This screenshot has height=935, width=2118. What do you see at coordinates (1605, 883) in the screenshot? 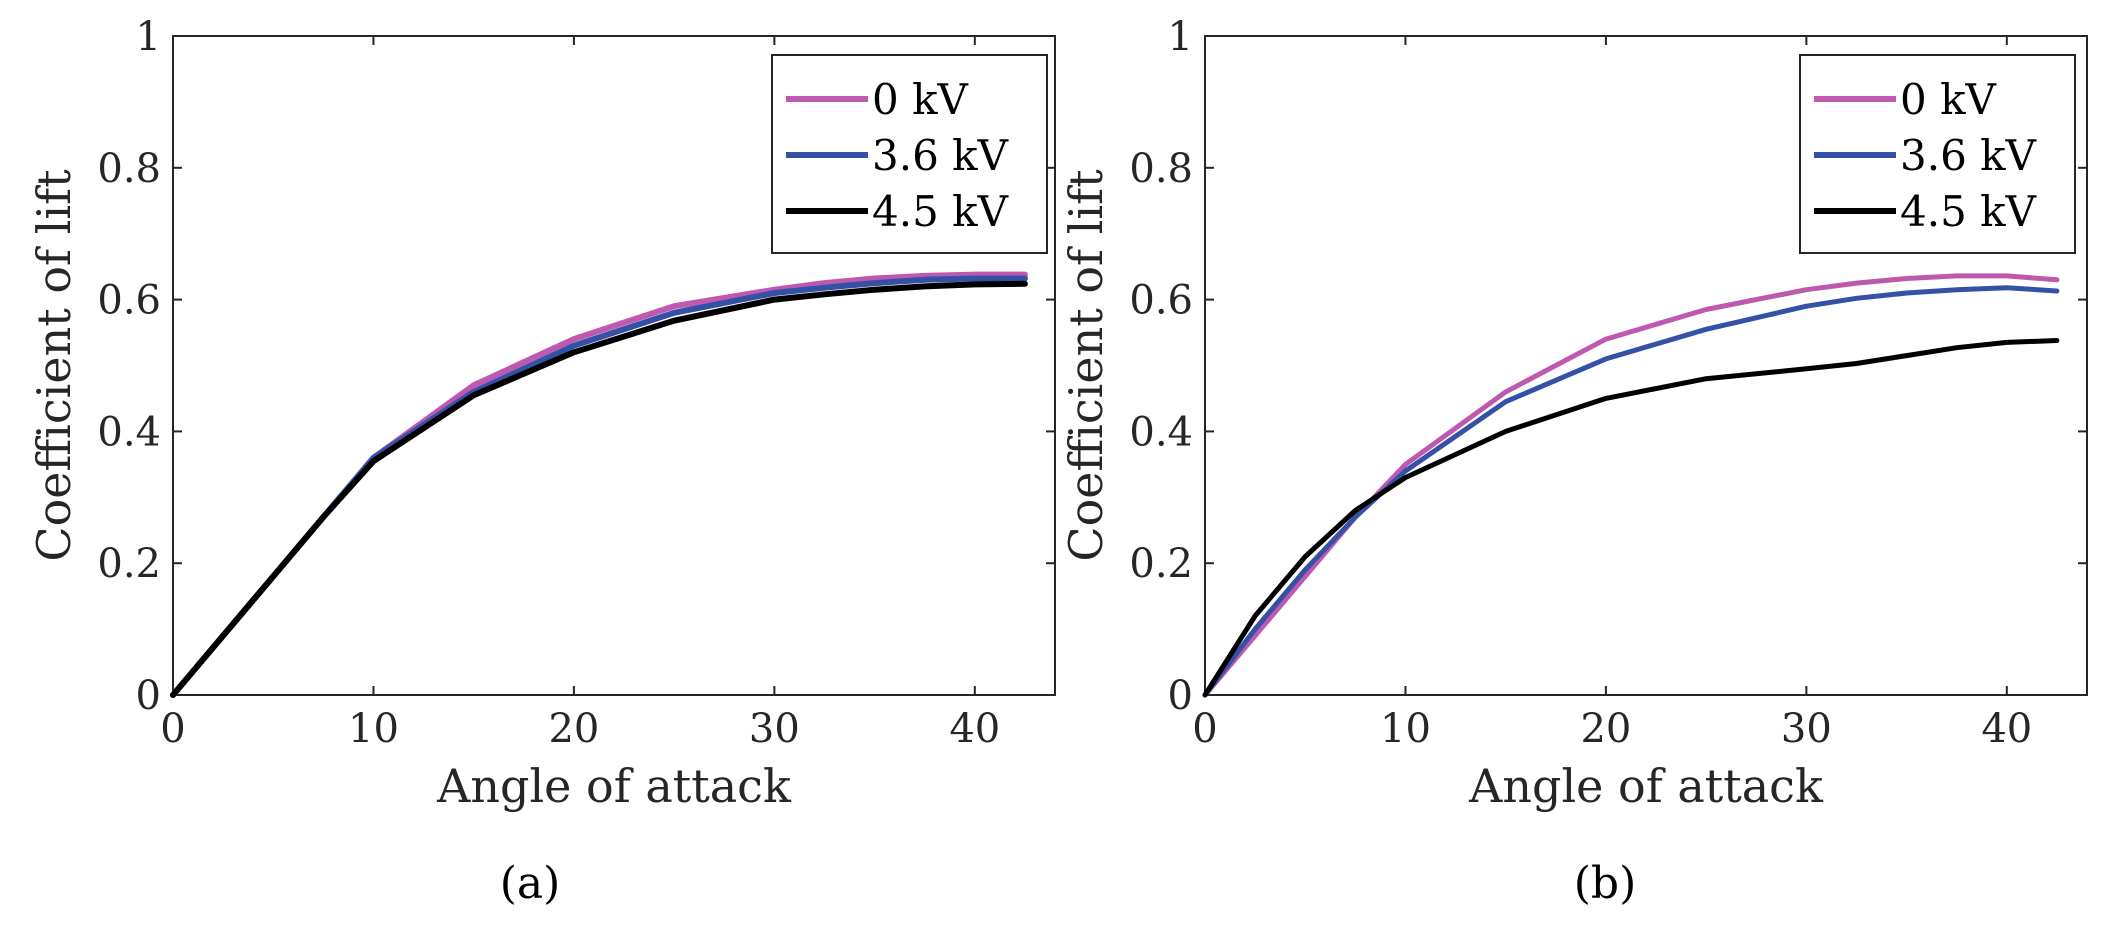
I see `panel-label: (b)` at bounding box center [1605, 883].